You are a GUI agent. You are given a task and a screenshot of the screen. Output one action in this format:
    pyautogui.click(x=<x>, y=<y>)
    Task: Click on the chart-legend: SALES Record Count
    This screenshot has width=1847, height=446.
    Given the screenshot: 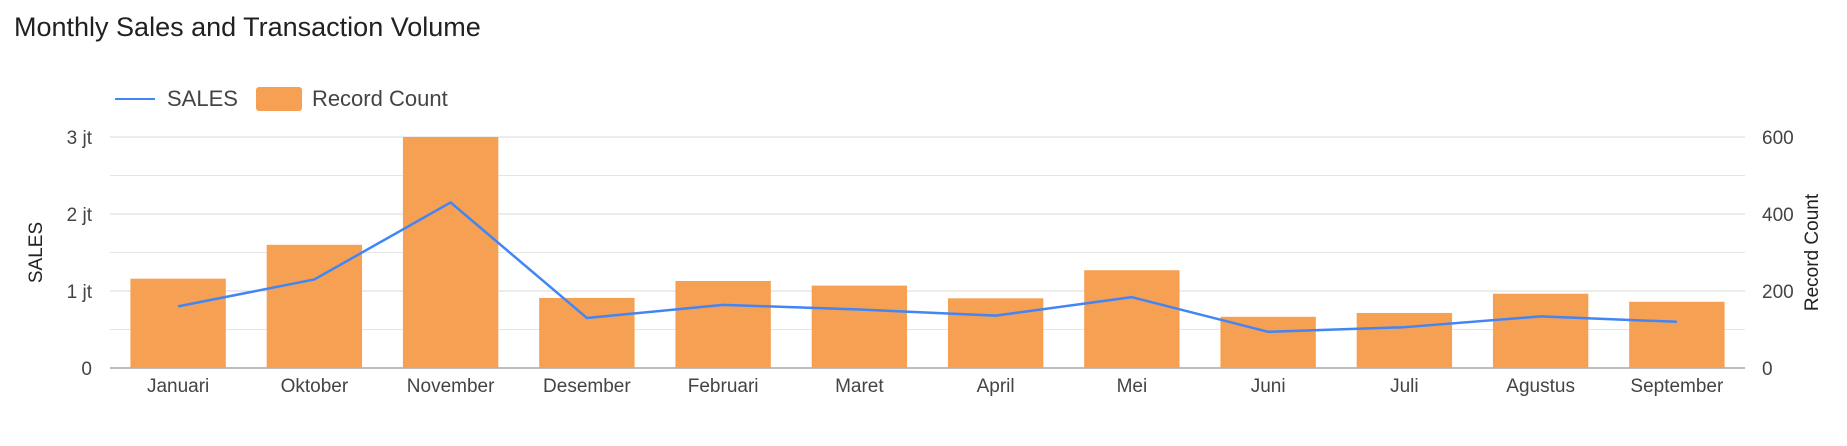 What is the action you would take?
    pyautogui.click(x=290, y=99)
    